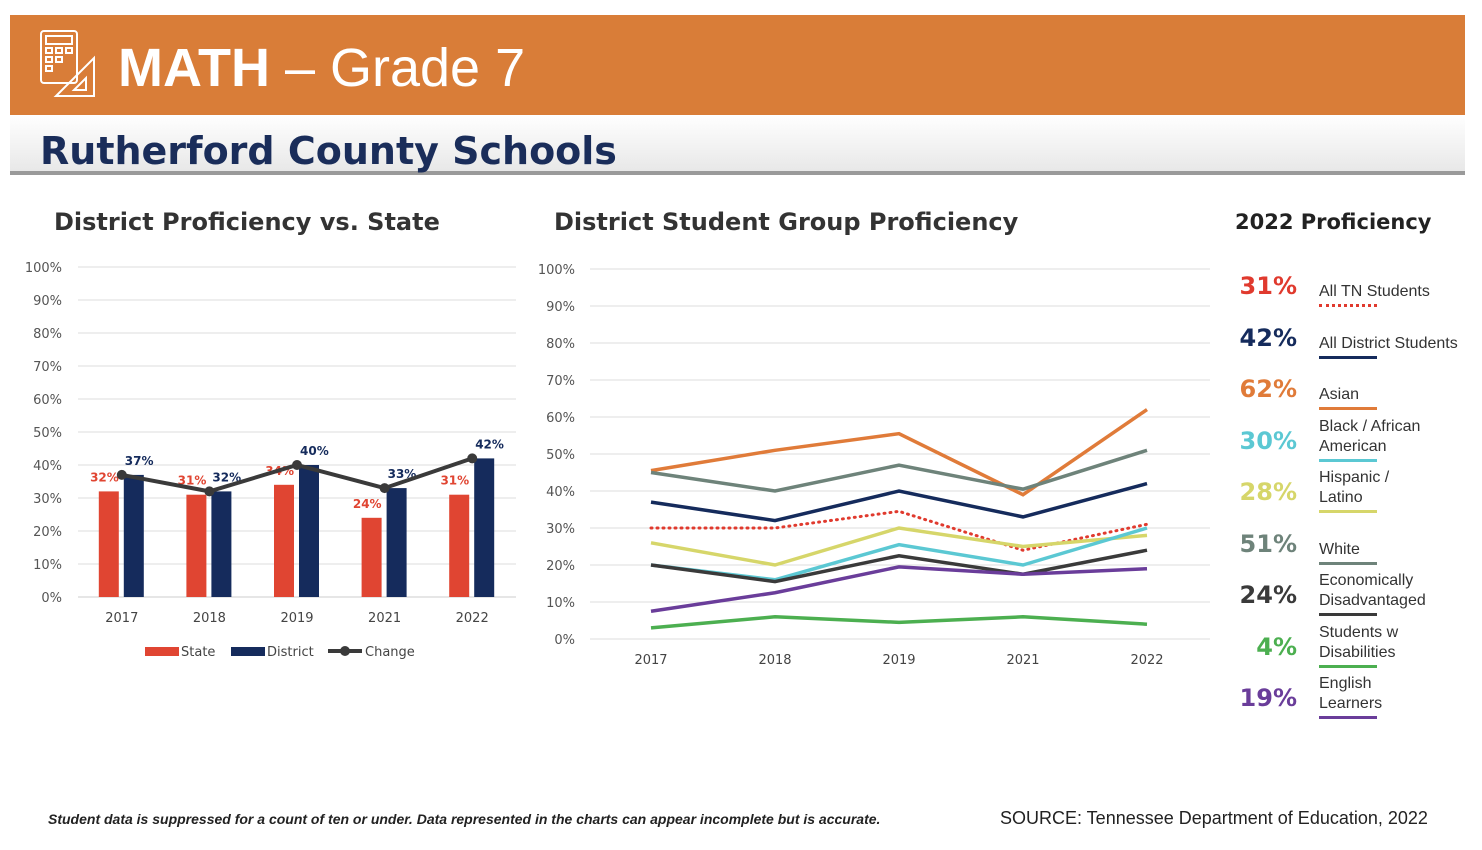 The height and width of the screenshot is (850, 1482). Describe the element at coordinates (1354, 487) in the screenshot. I see `legend-label: Hispanic / Latino` at that location.